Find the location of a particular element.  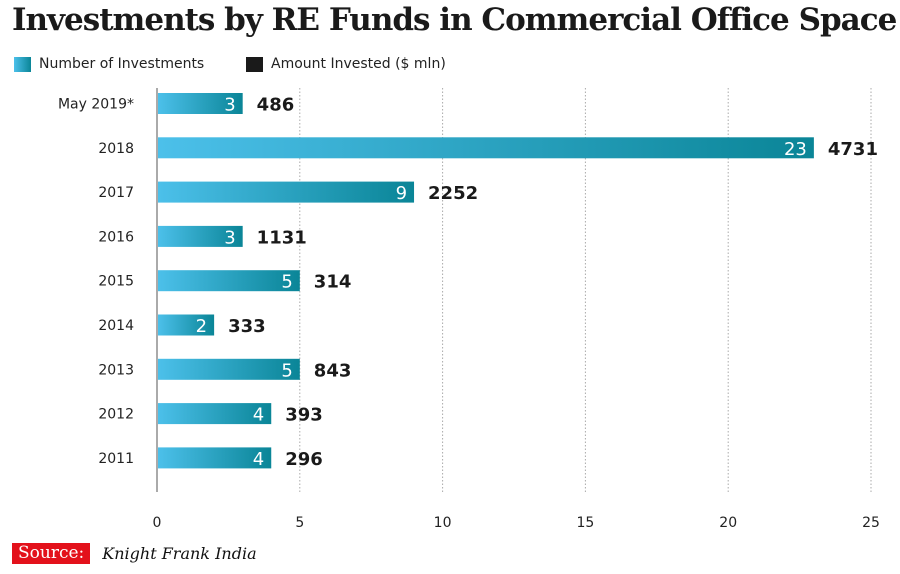

source-label: Source: is located at coordinates (51, 553).